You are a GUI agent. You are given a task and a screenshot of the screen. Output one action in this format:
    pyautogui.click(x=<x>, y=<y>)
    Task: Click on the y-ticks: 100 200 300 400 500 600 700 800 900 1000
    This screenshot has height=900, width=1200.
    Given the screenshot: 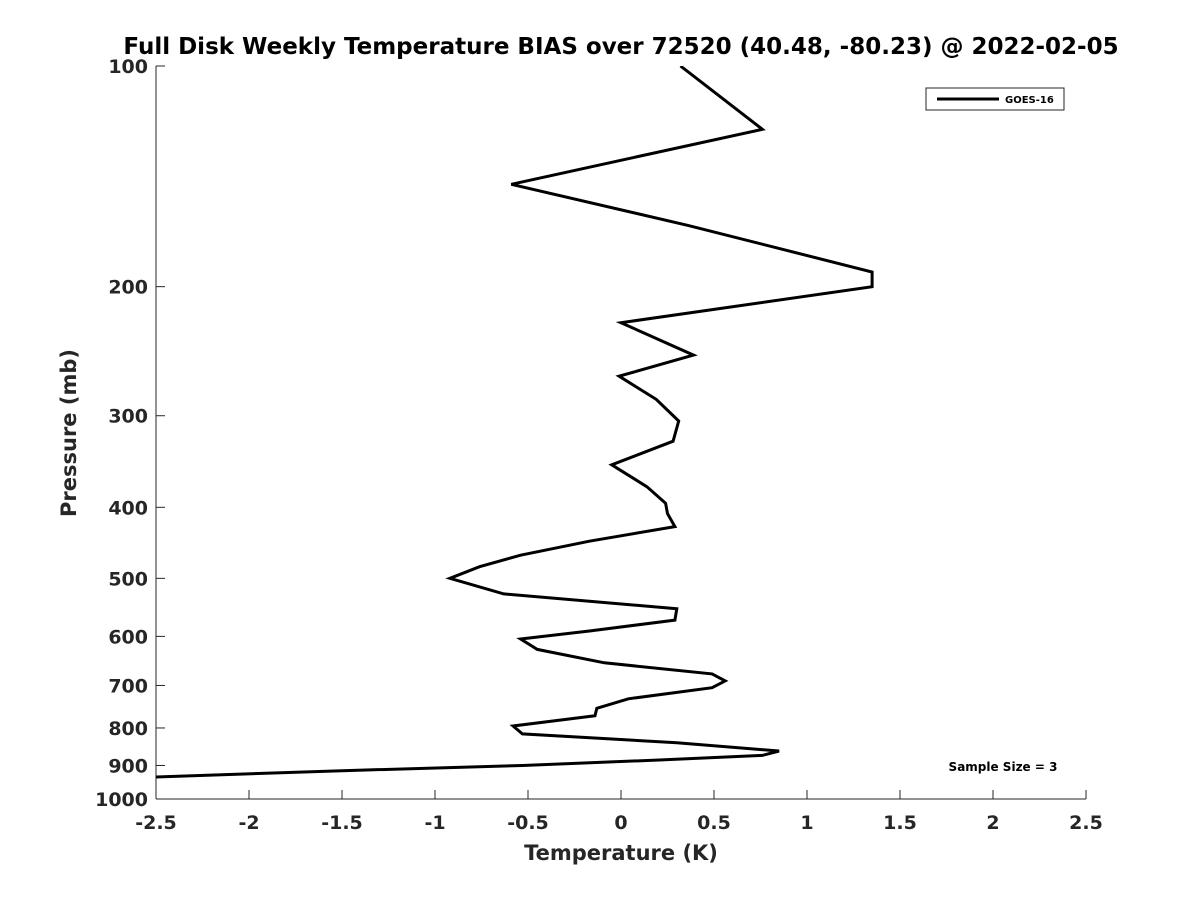 What is the action you would take?
    pyautogui.click(x=130, y=433)
    